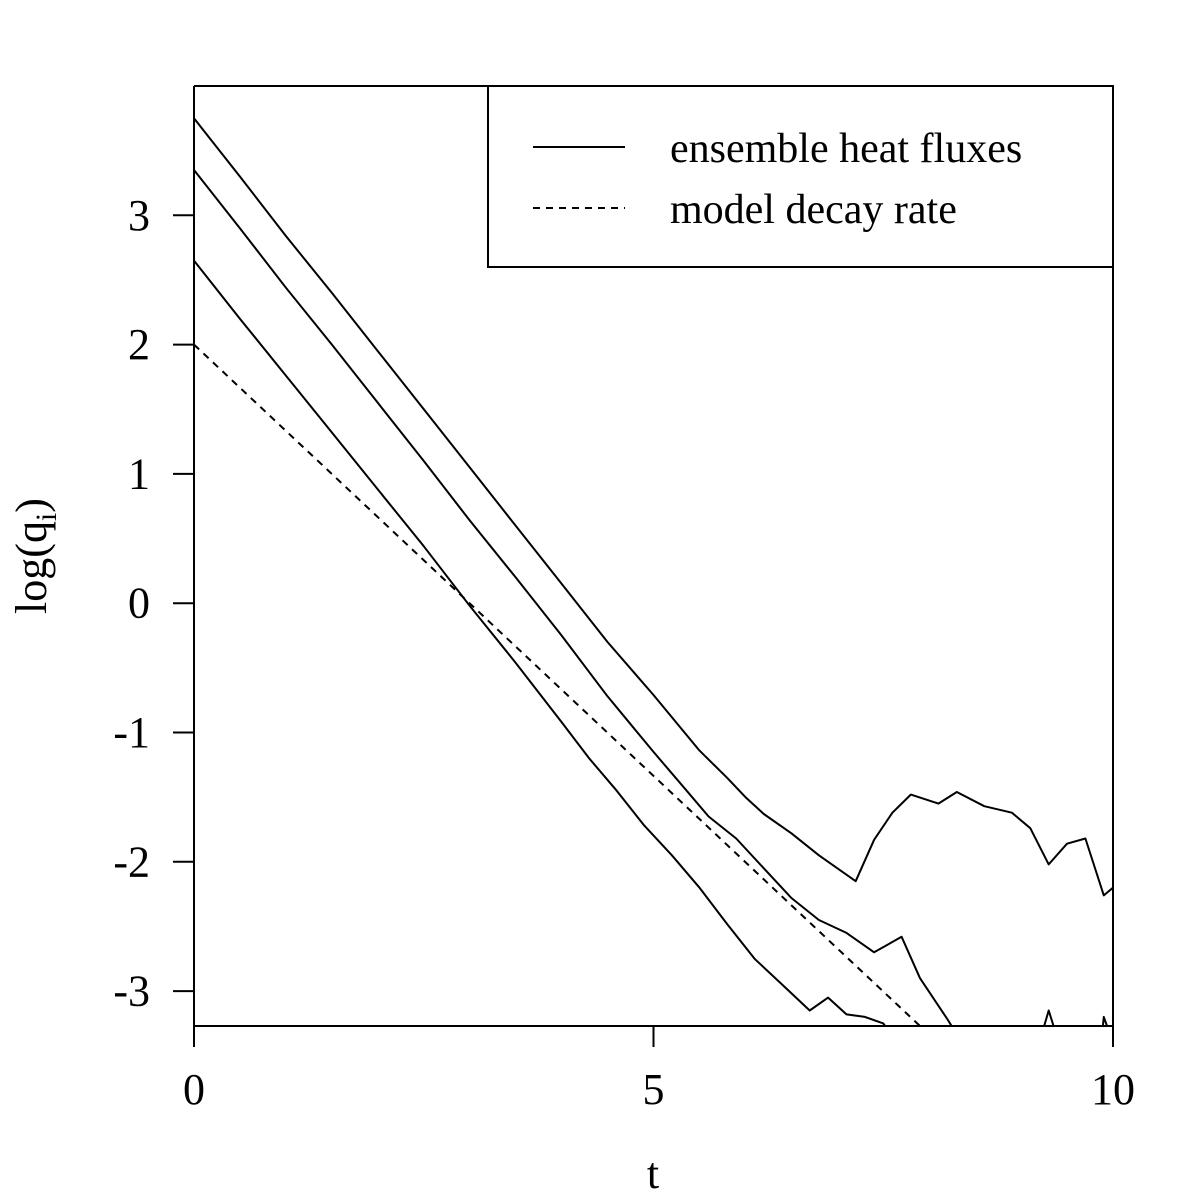  Describe the element at coordinates (46, 517) in the screenshot. I see `y-axis-title-subscript: i` at that location.